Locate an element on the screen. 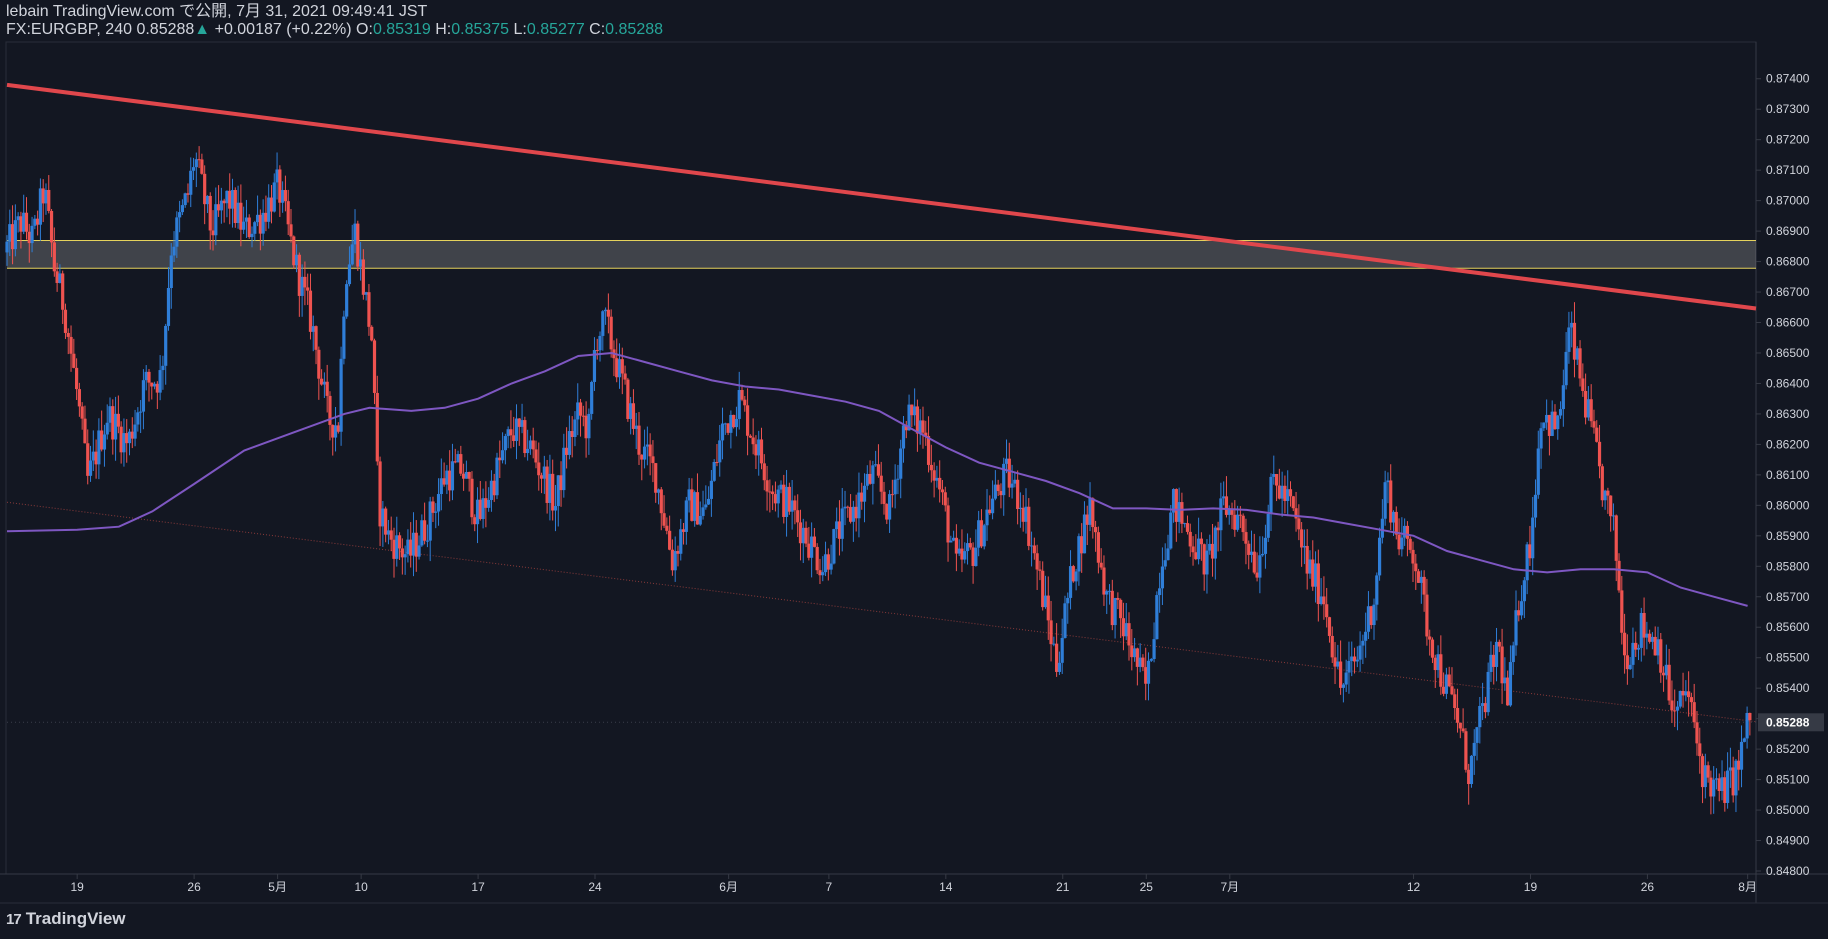 The height and width of the screenshot is (939, 1828). price-tick-label: 0.87200 is located at coordinates (1788, 140).